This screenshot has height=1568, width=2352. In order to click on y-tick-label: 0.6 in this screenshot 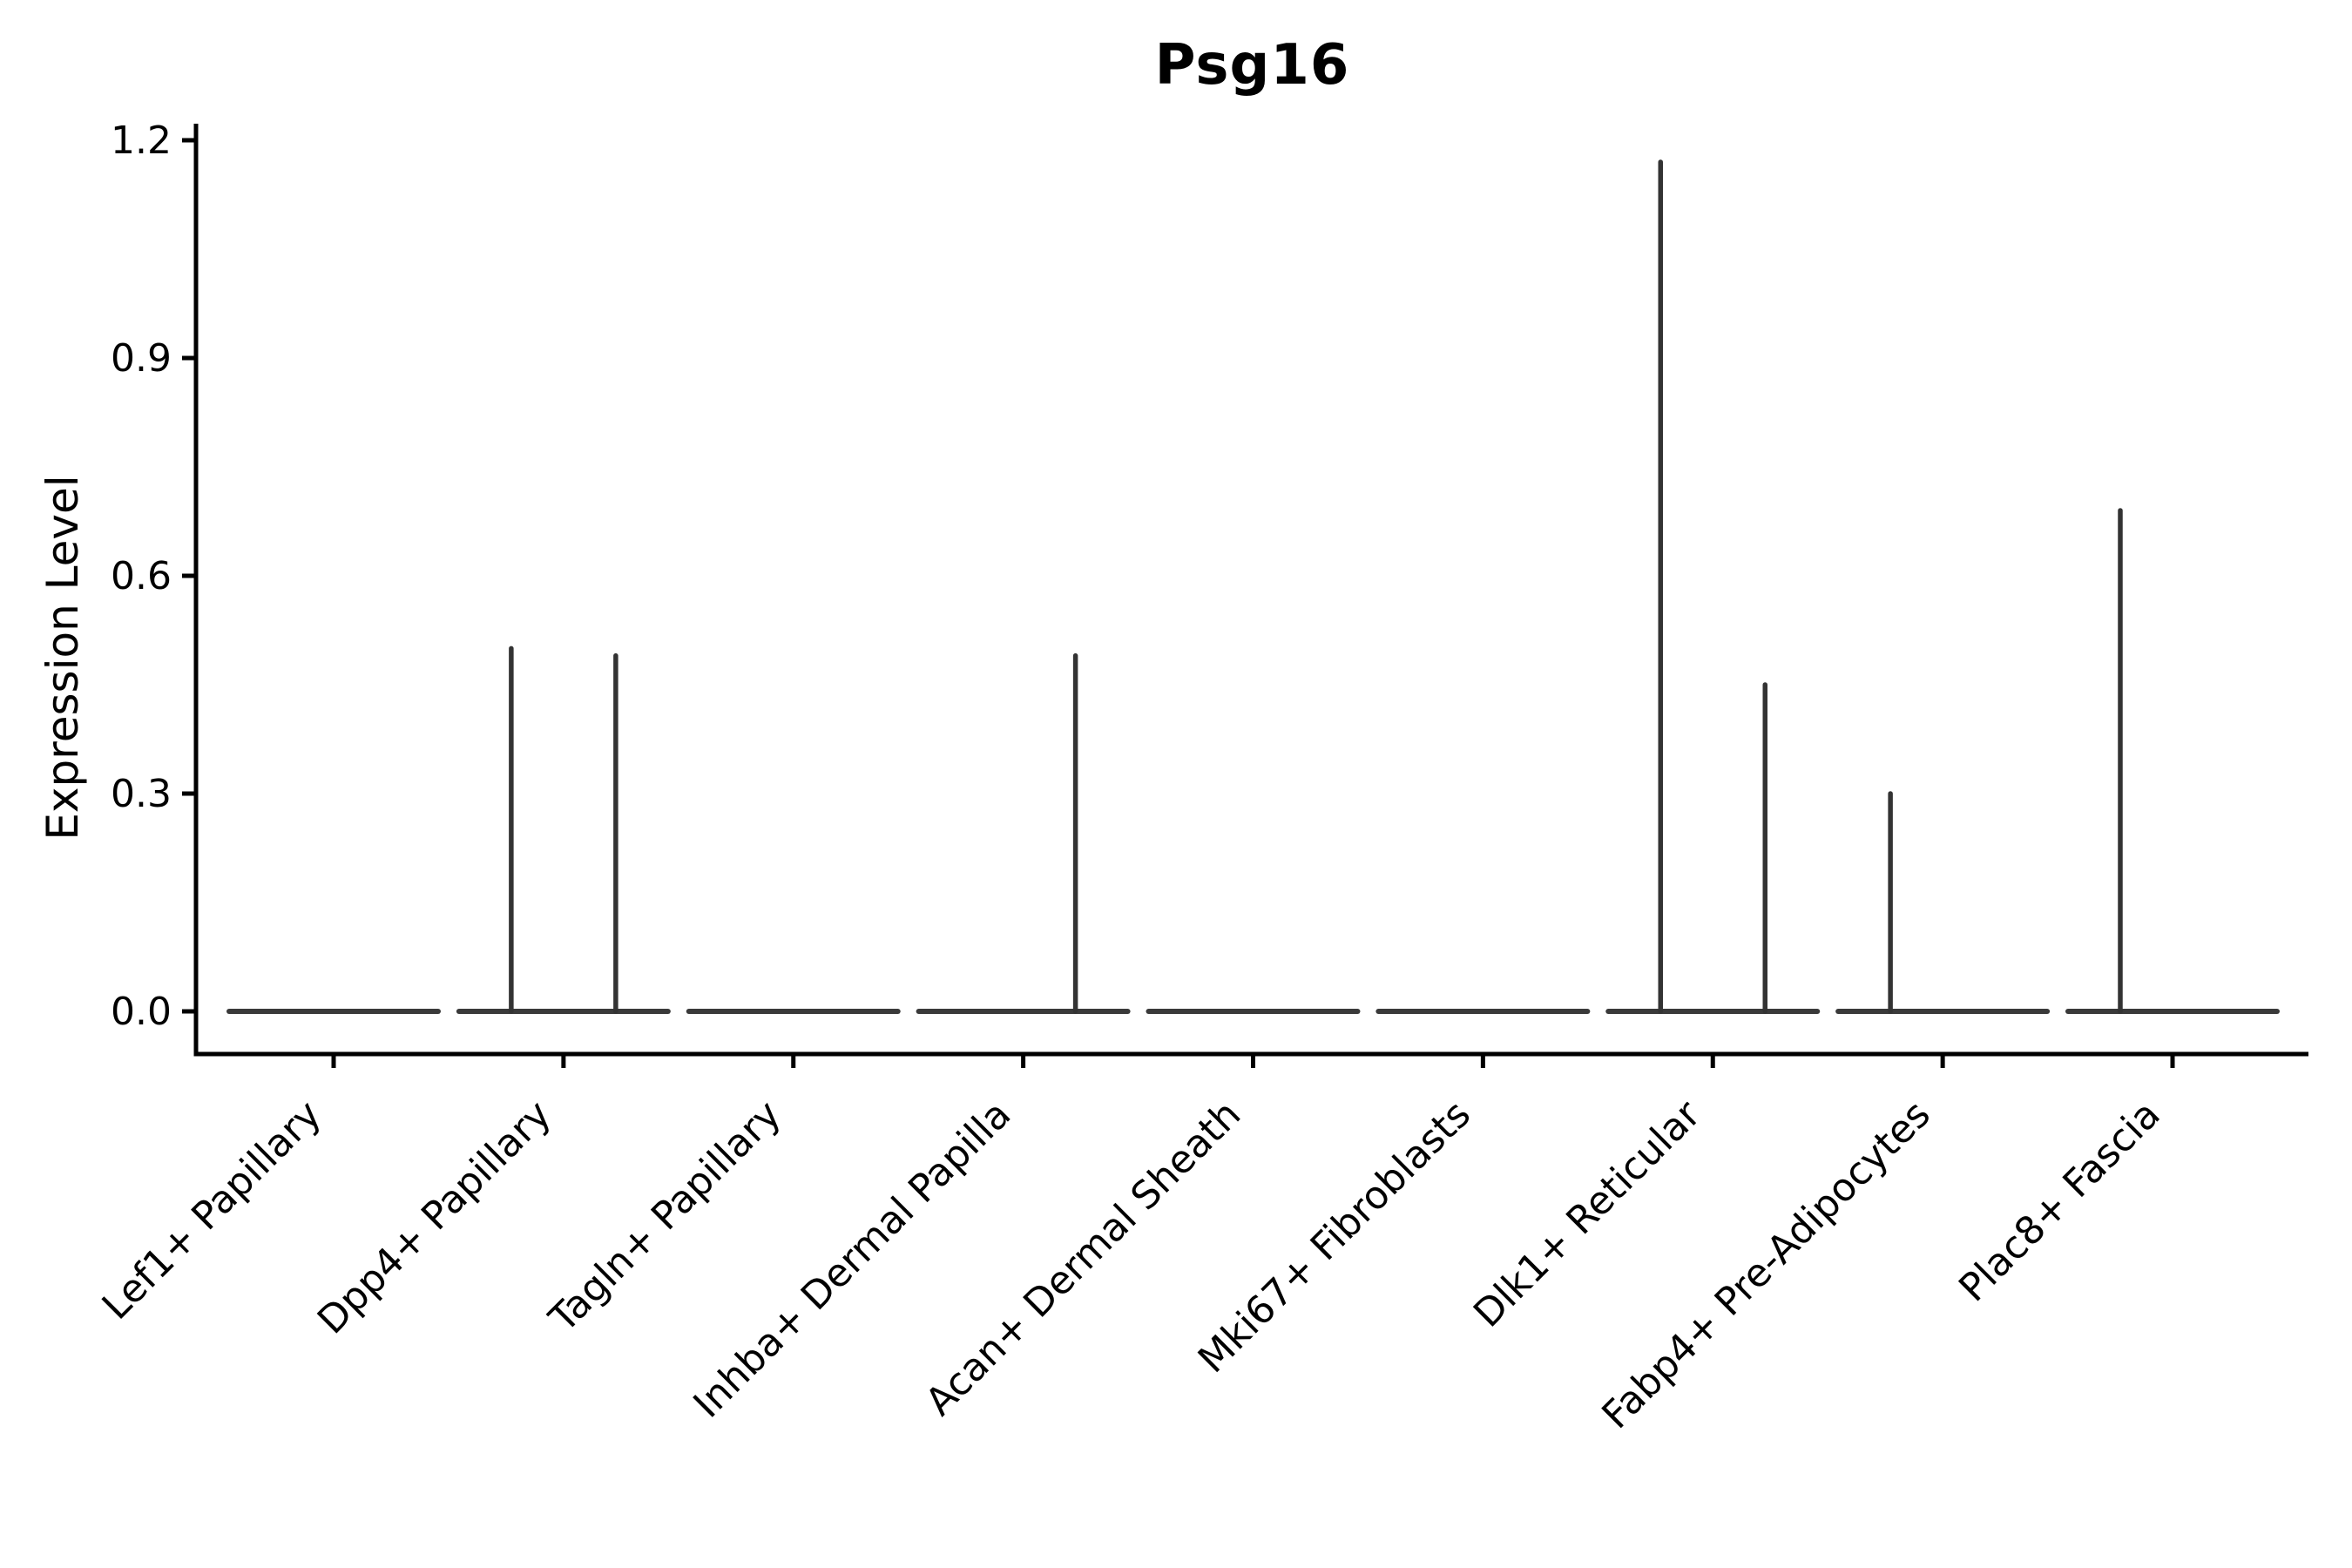, I will do `click(141, 576)`.